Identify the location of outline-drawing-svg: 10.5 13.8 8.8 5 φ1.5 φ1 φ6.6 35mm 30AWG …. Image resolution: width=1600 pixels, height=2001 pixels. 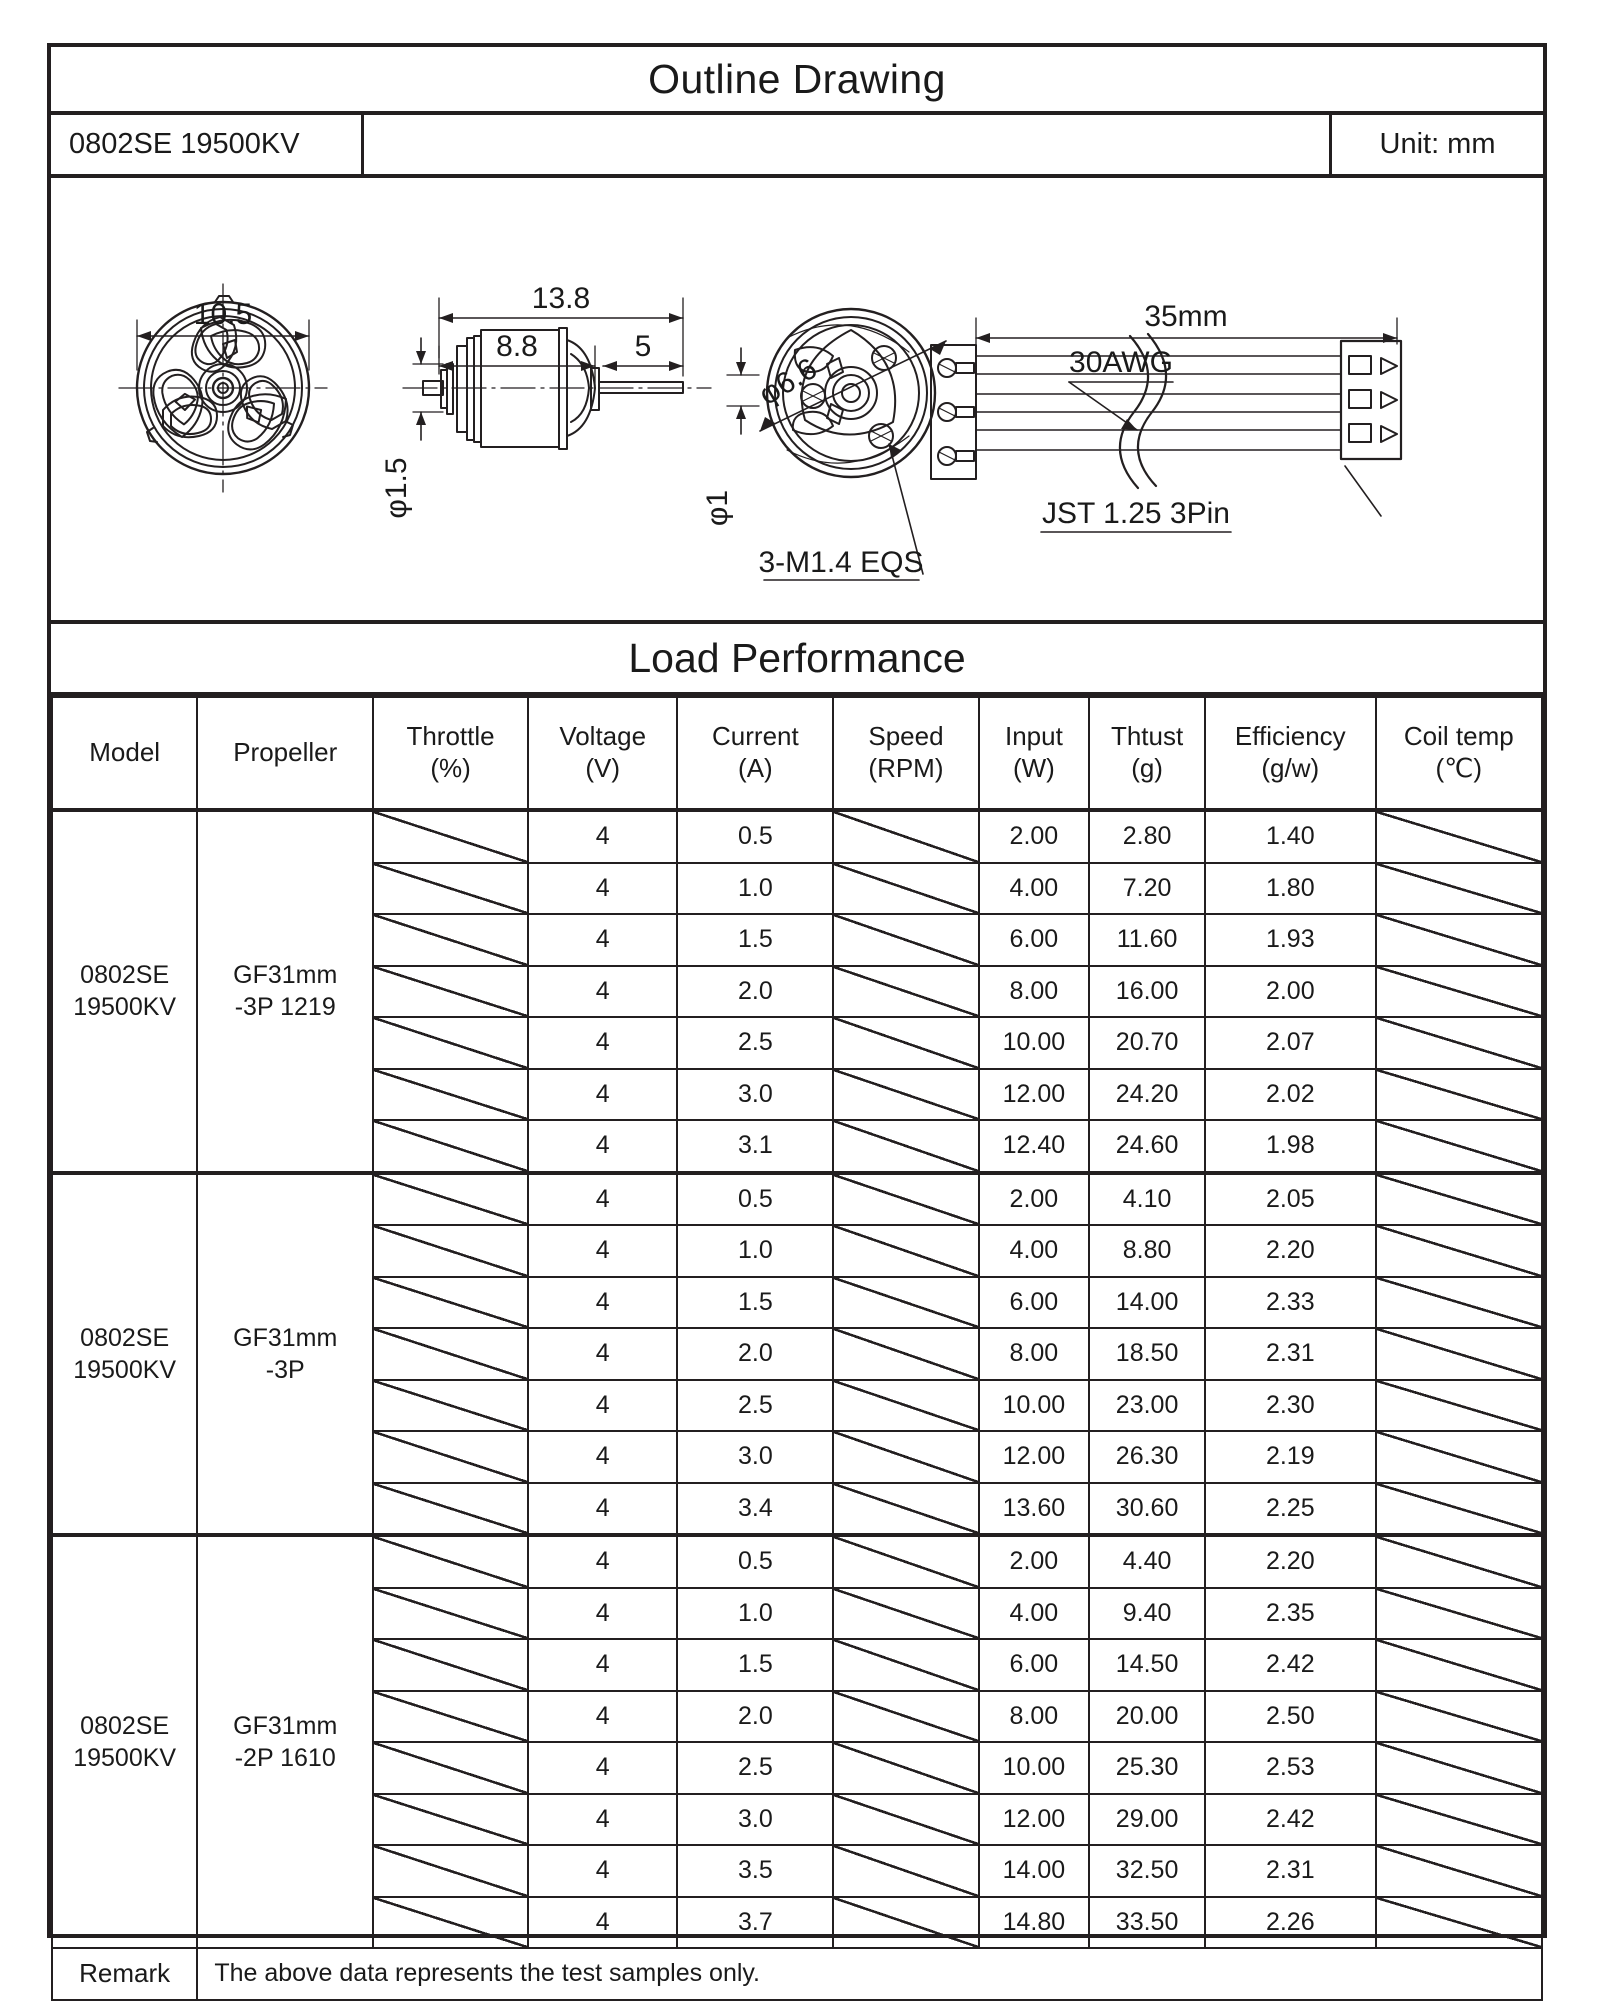
(760, 431).